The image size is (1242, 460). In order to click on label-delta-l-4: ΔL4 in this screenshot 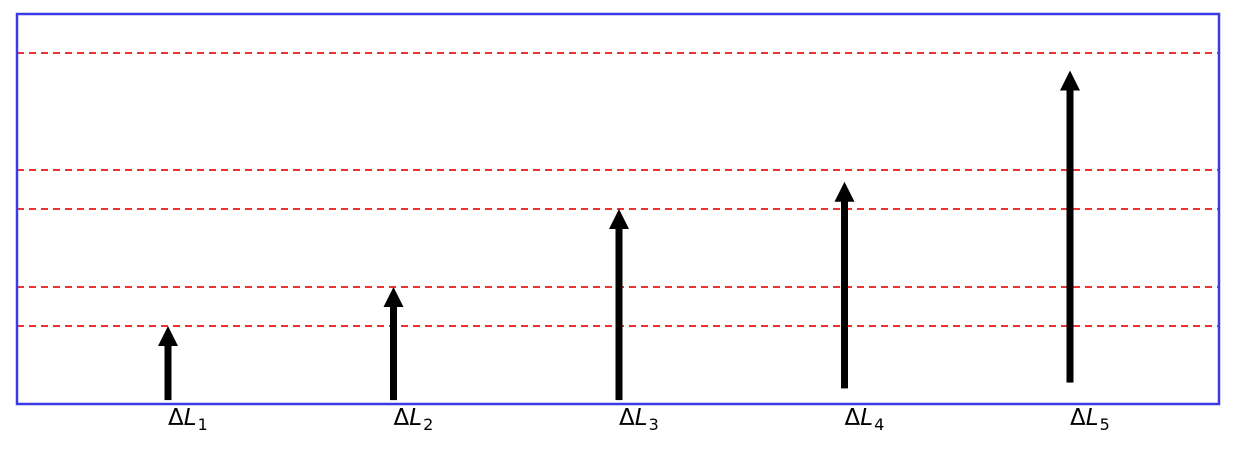, I will do `click(865, 419)`.